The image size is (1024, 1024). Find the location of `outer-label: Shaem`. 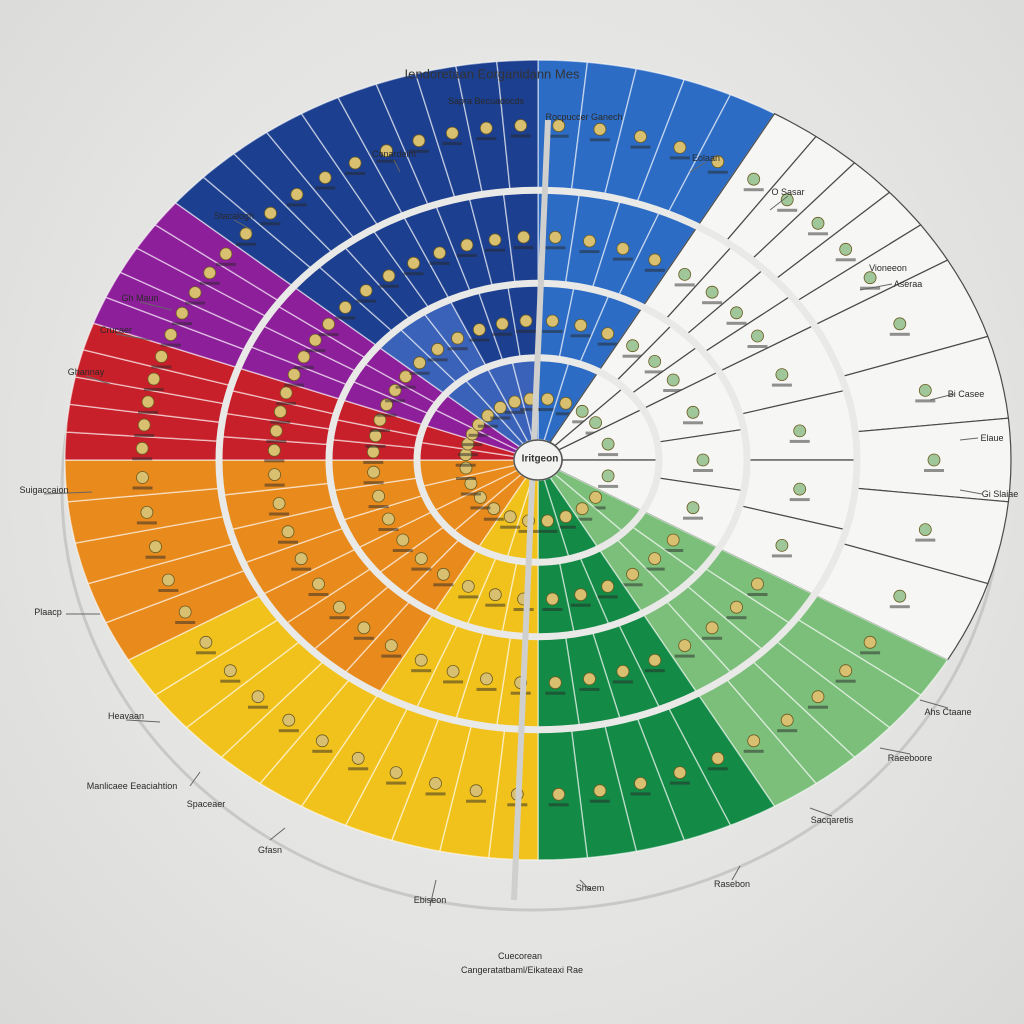

outer-label: Shaem is located at coordinates (590, 888).